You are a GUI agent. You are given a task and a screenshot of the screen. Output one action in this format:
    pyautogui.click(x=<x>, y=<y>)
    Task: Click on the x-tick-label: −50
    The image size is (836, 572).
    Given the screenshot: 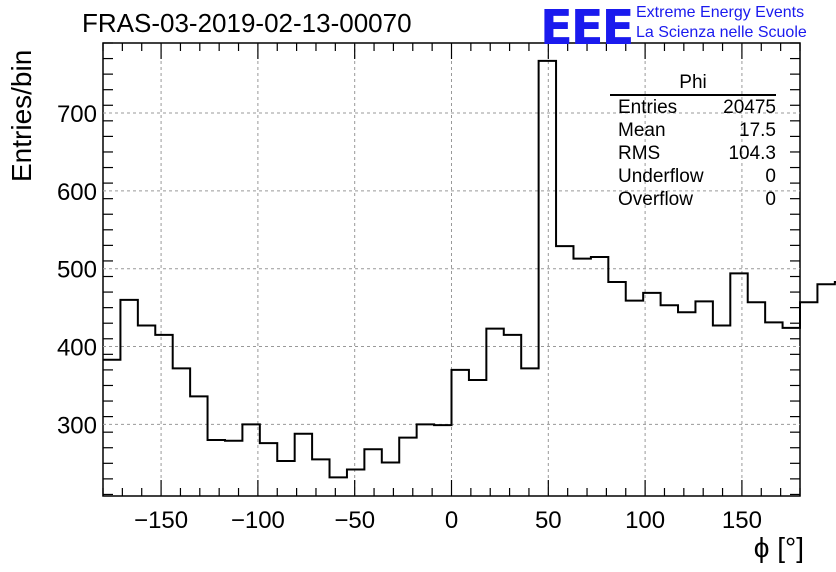 What is the action you would take?
    pyautogui.click(x=354, y=520)
    